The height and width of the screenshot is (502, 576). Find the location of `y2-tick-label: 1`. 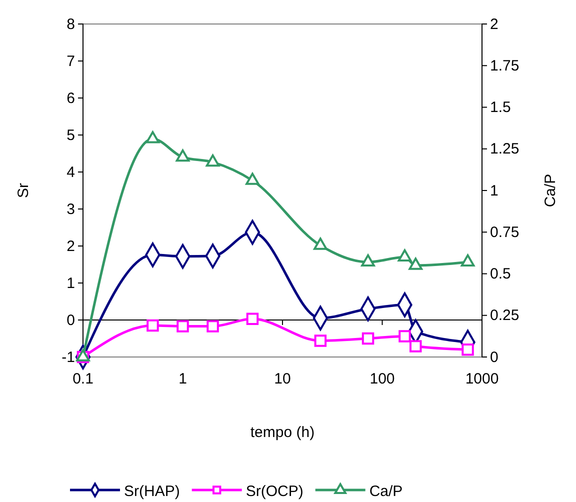

y2-tick-label: 1 is located at coordinates (494, 191).